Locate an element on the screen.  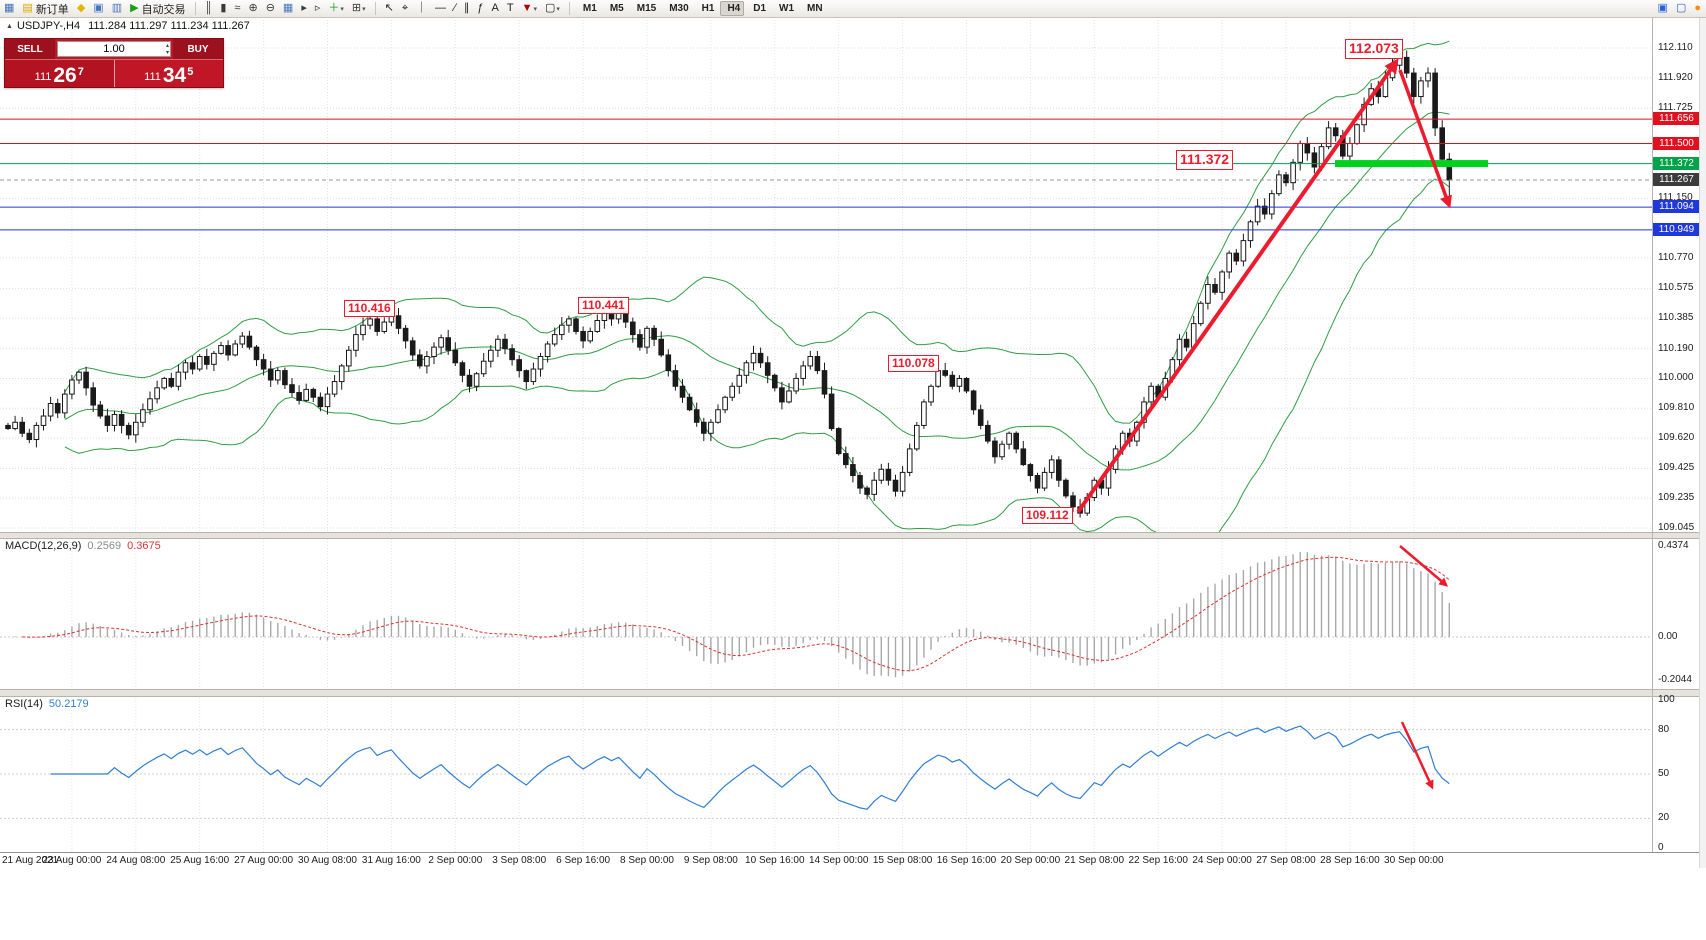
price-callout: 110.078 is located at coordinates (913, 363).